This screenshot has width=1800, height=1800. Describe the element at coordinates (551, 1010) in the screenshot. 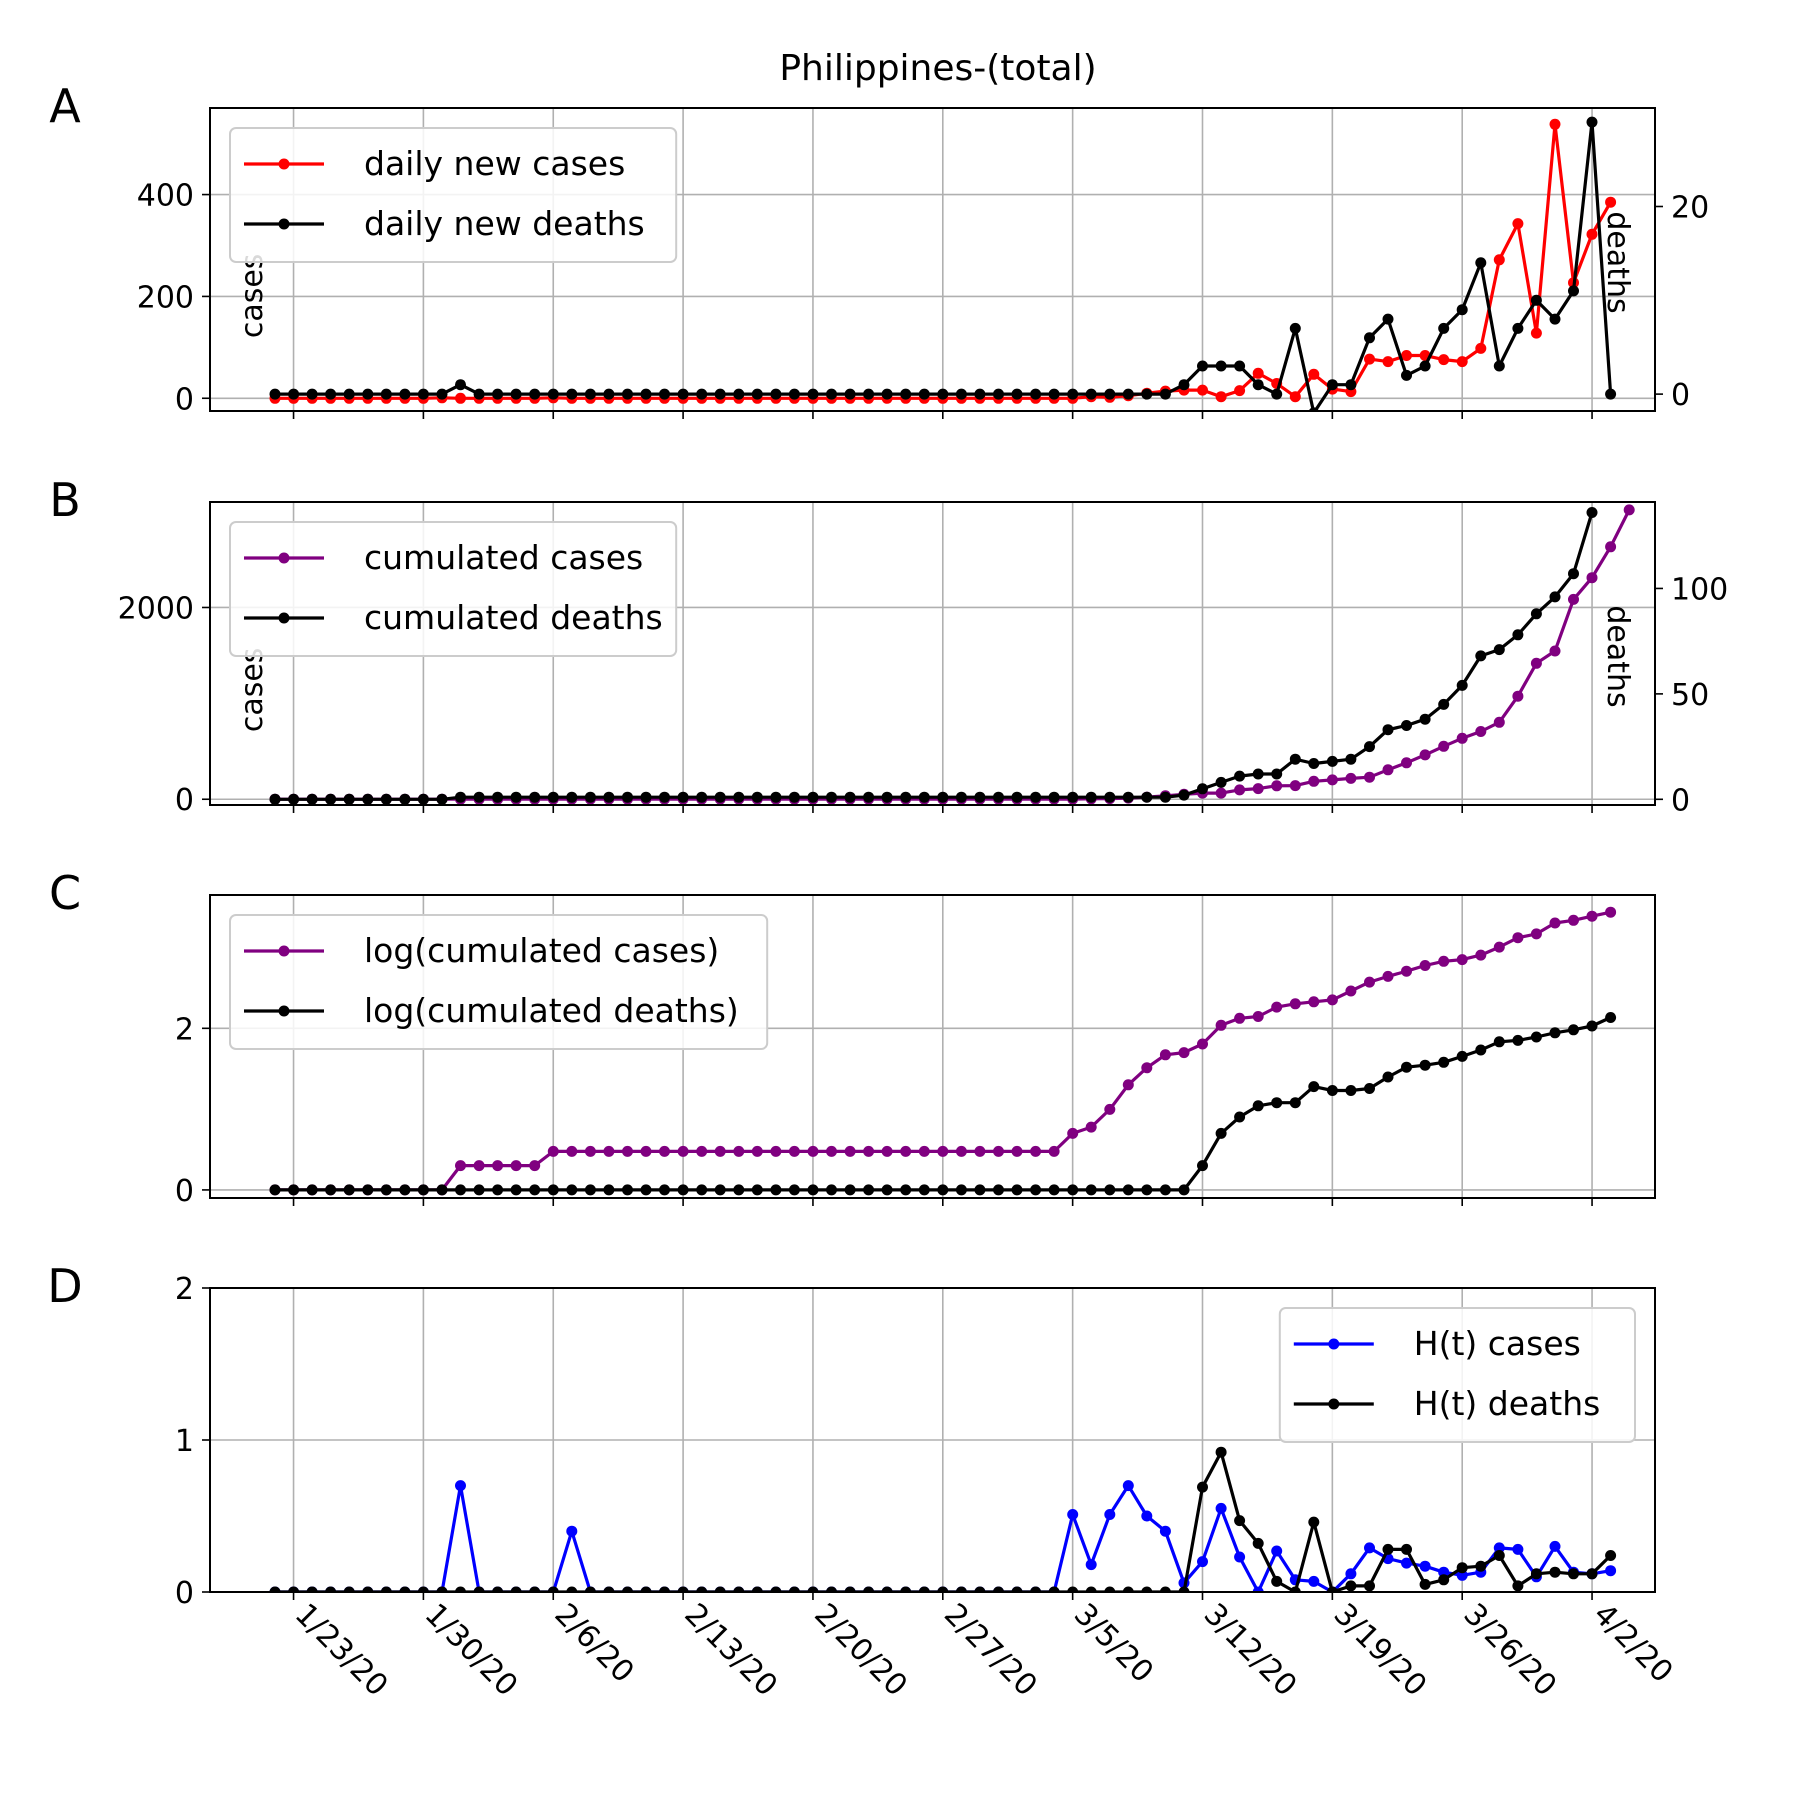

I see `legend-label: log(cumulated deaths)` at that location.